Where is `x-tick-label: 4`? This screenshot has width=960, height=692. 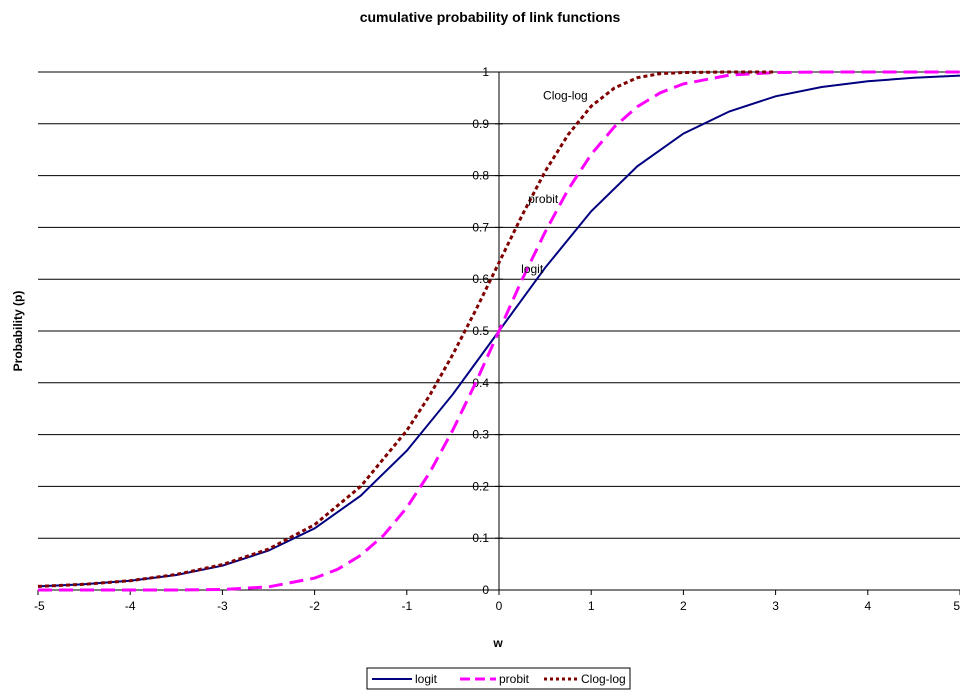 x-tick-label: 4 is located at coordinates (867, 606).